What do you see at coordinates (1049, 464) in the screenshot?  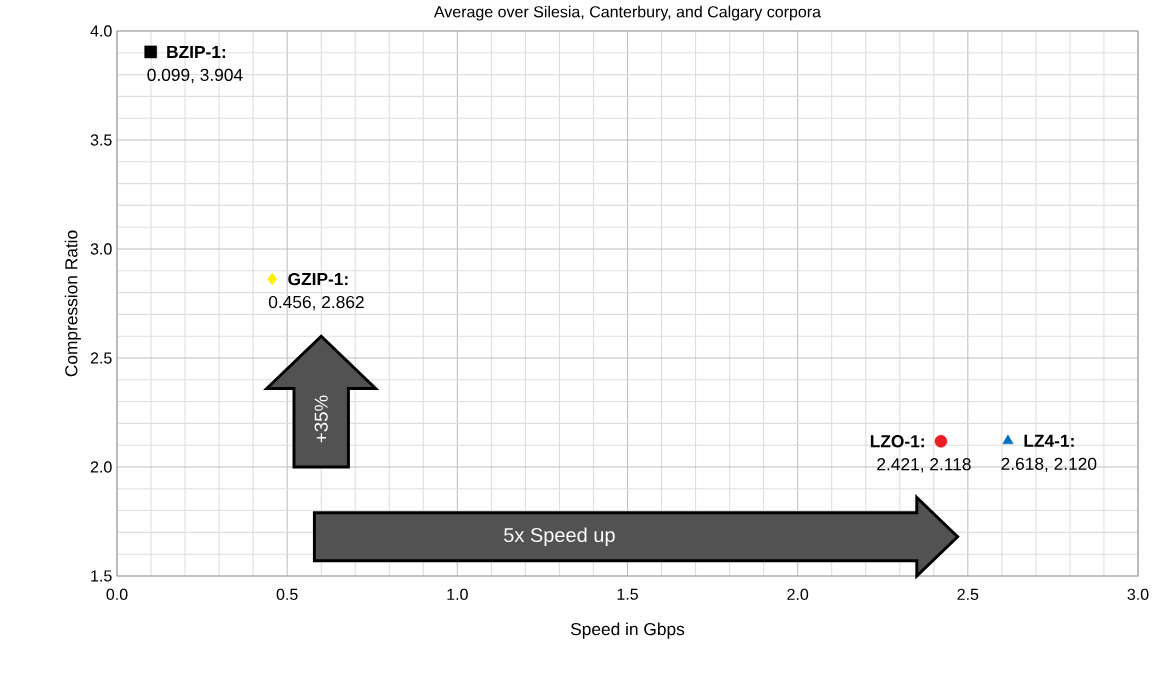 I see `data-label: 2.618, 2.120` at bounding box center [1049, 464].